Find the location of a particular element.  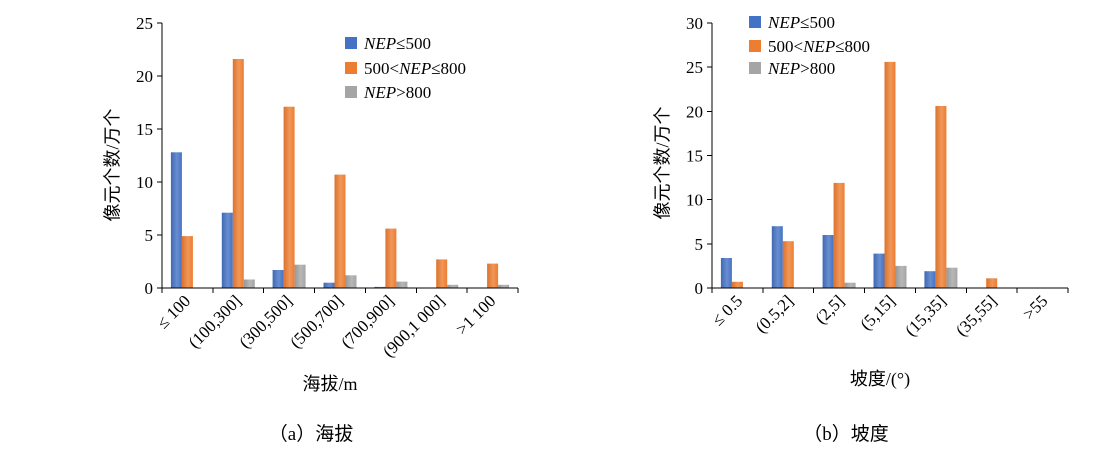

chart-a-caption: （a）海拔 is located at coordinates (311, 434).